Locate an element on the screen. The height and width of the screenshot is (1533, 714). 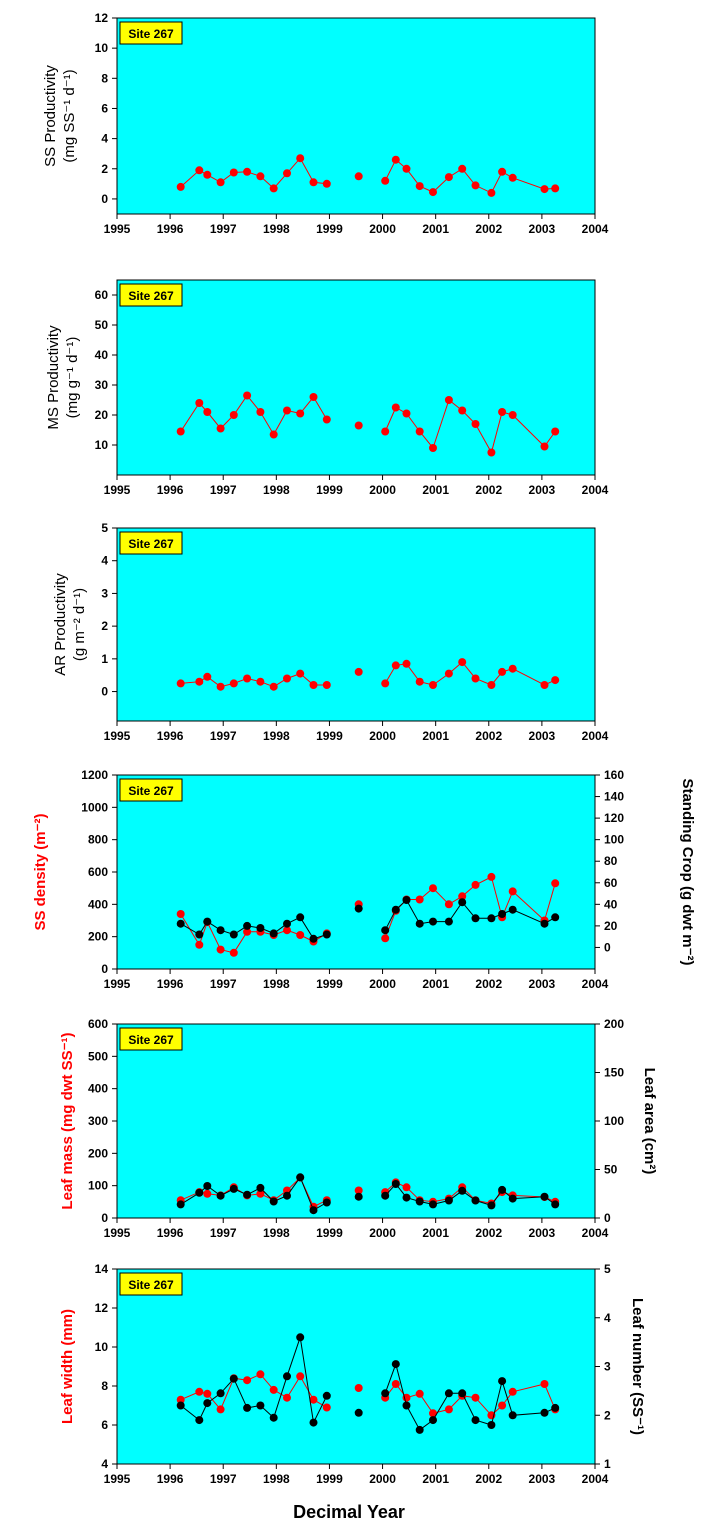
y-axis-label-line: (mg SS⁻¹ d⁻¹) is located at coordinates (69, 115).